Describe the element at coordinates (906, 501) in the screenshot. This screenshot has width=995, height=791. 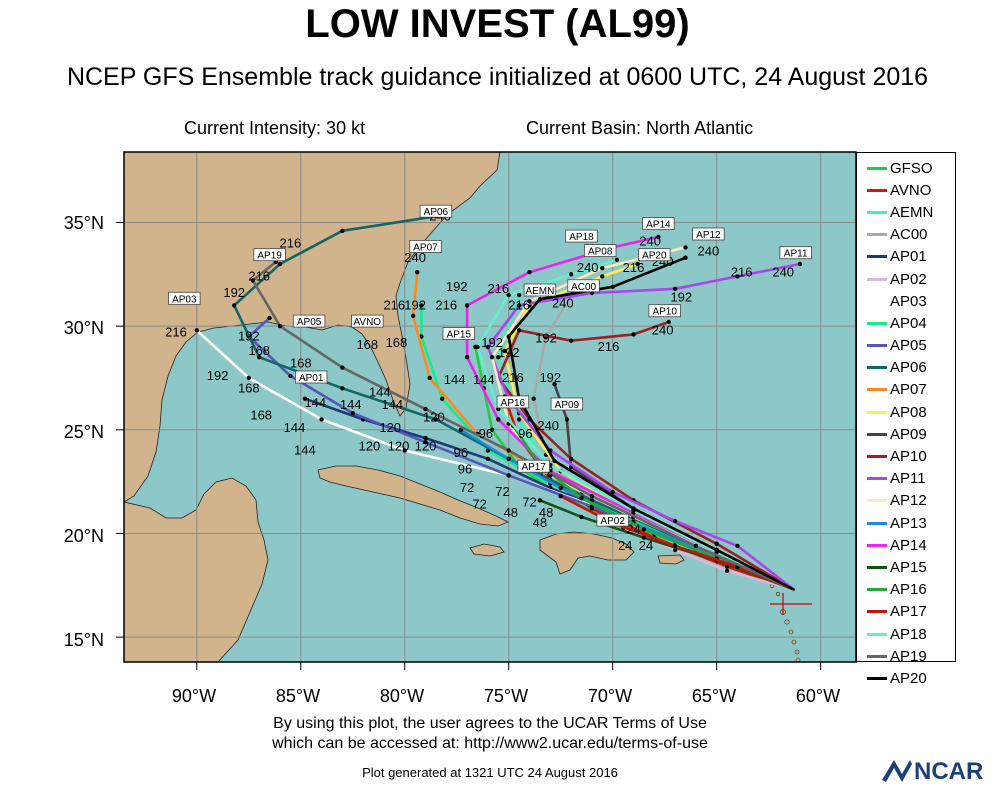
I see `legend-item-ap12: AP12` at that location.